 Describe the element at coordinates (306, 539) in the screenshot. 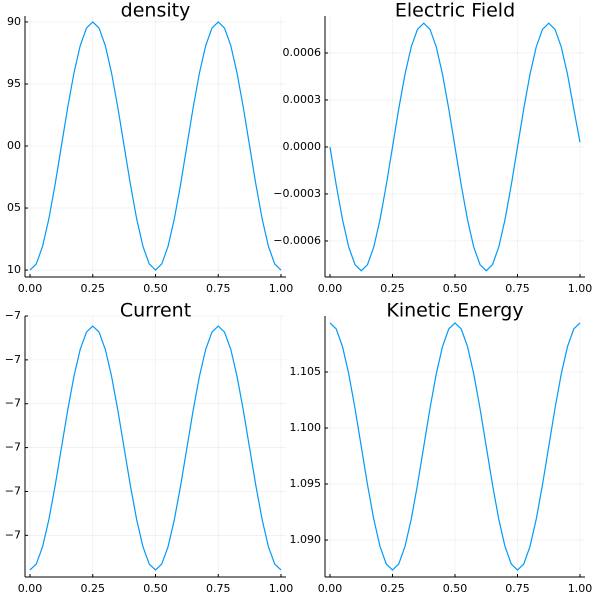

I see `y-tick-label: 1.090` at that location.